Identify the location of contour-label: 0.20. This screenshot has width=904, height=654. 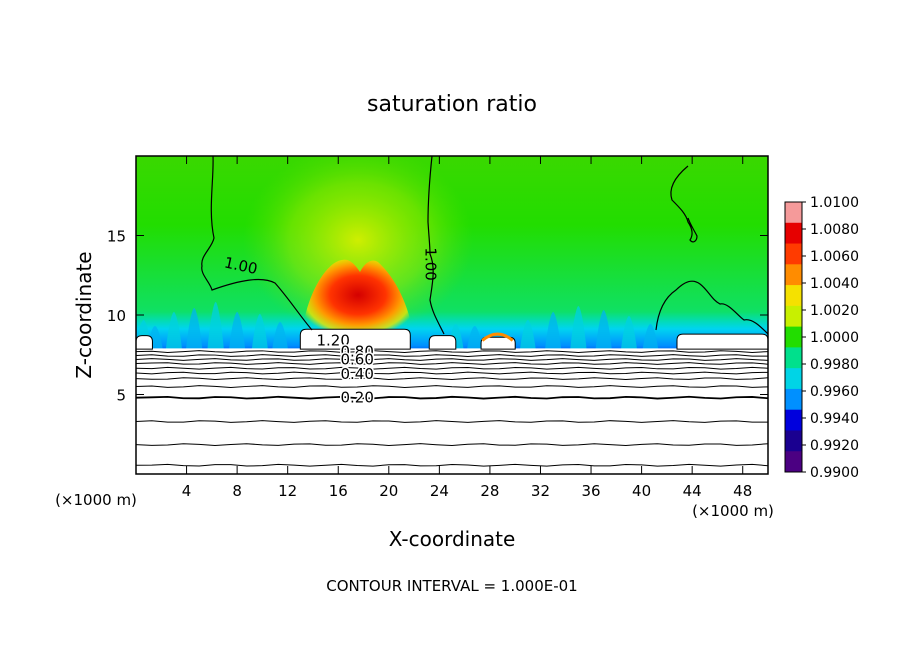
(356, 398).